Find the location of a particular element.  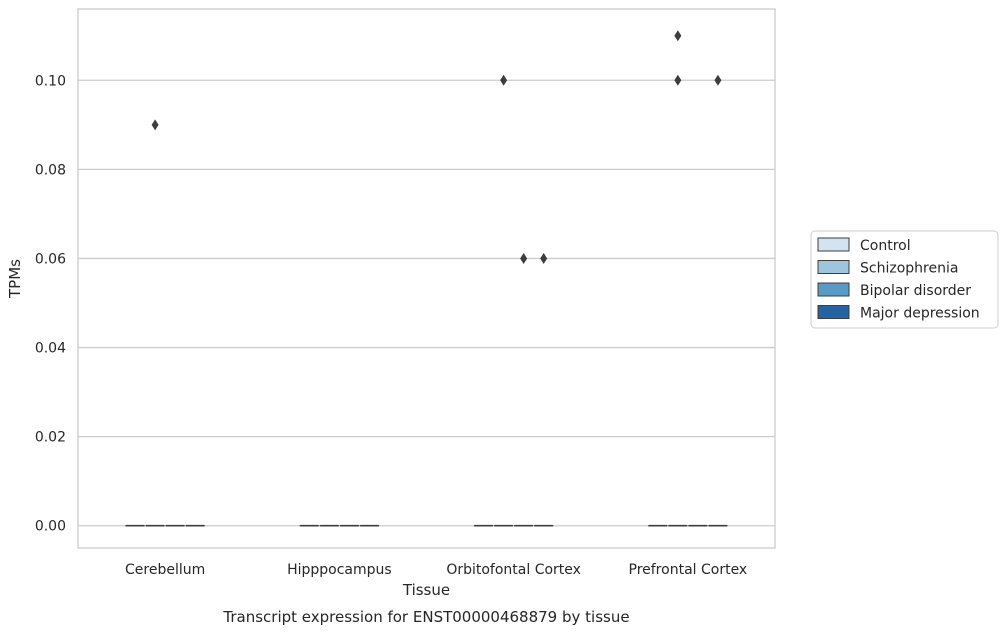

y-tick-label: 0.02 is located at coordinates (50, 438).